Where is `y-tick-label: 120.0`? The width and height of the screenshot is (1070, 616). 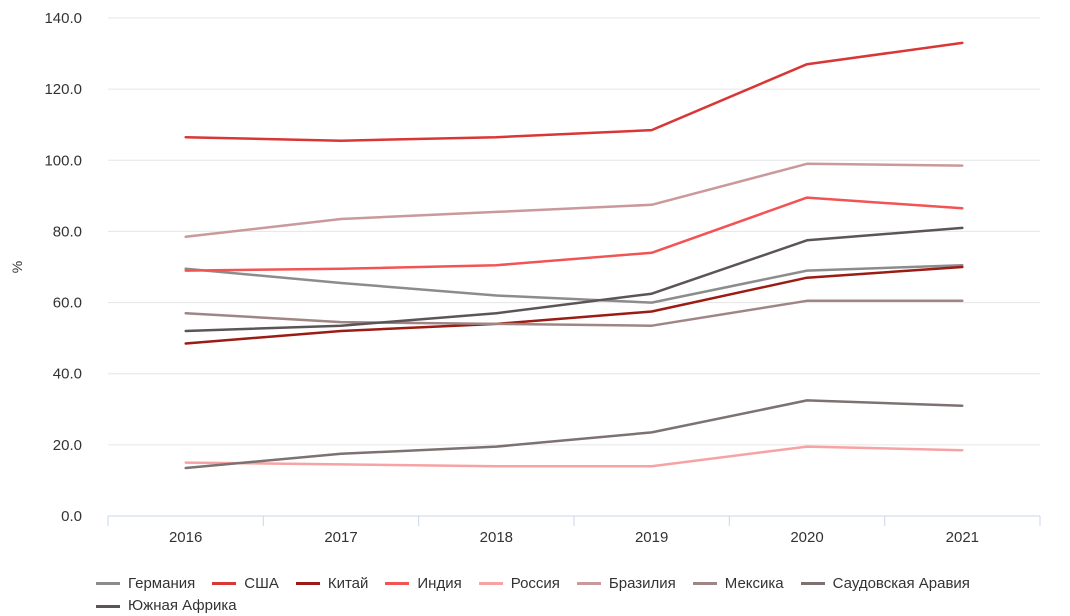
y-tick-label: 120.0 is located at coordinates (63, 89).